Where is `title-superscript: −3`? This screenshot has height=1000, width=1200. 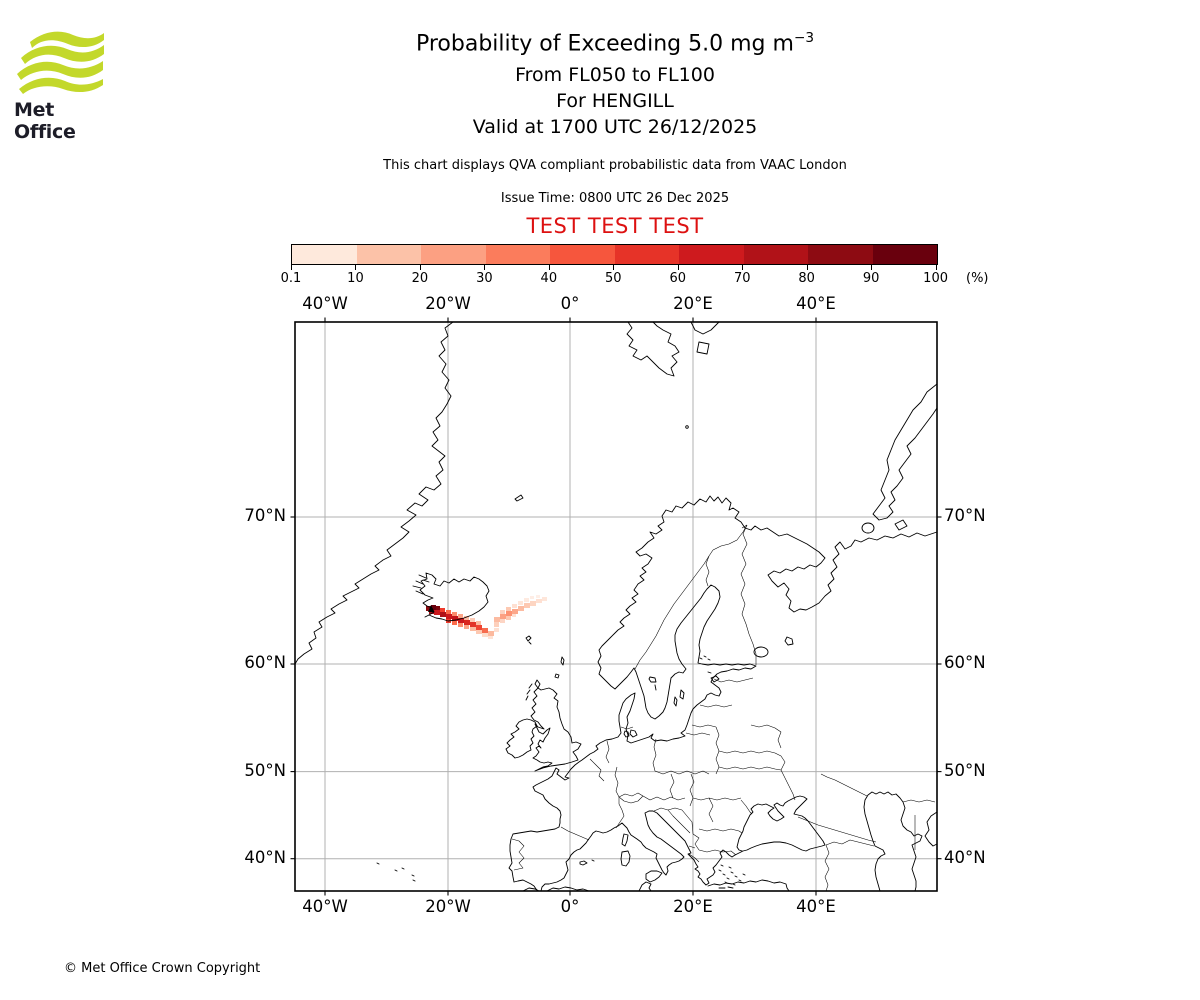 title-superscript: −3 is located at coordinates (804, 38).